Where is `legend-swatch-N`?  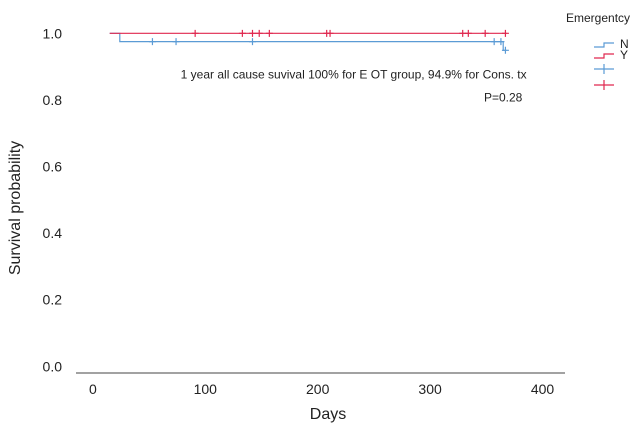
legend-swatch-N is located at coordinates (604, 45).